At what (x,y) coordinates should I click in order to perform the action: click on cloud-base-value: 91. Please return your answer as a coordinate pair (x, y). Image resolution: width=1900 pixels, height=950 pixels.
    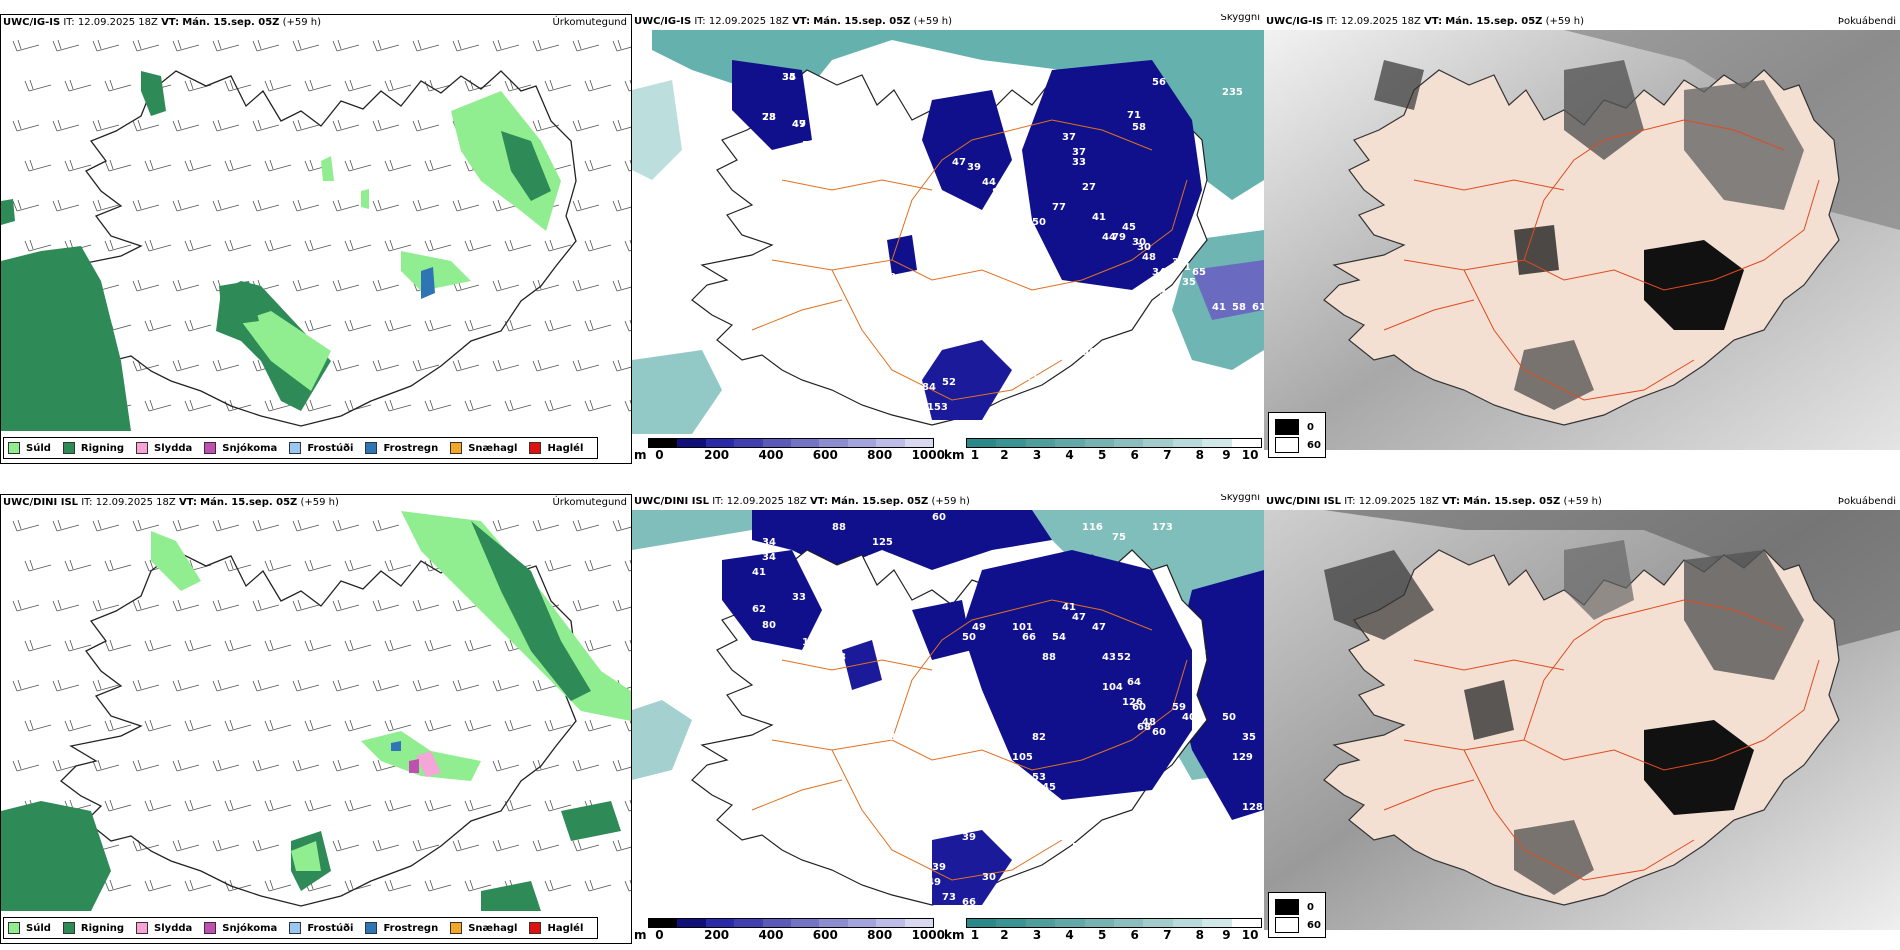
    Looking at the image, I should click on (869, 707).